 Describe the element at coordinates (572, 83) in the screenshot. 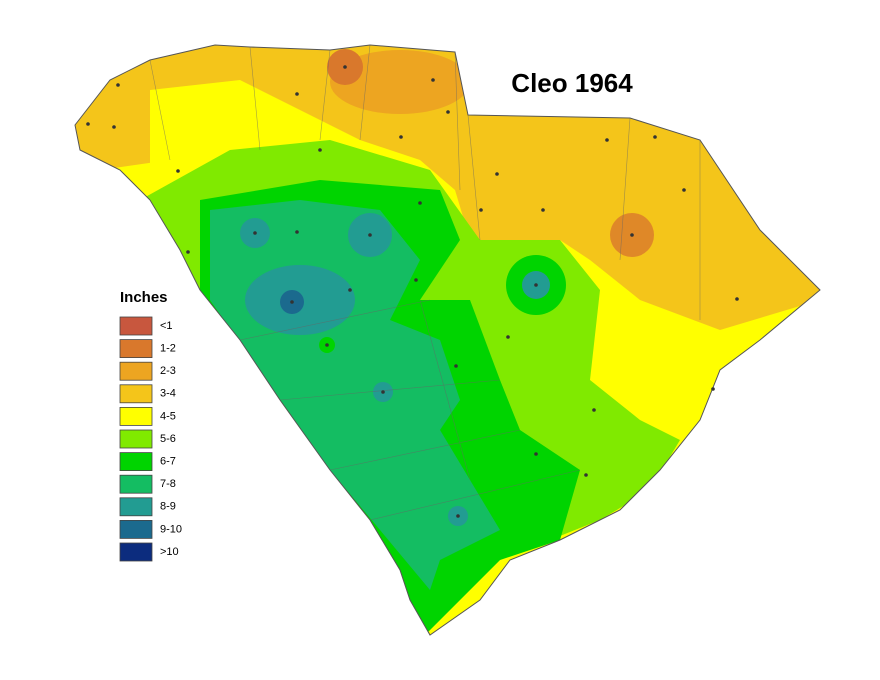

I see `map-title: Cleo 1964` at that location.